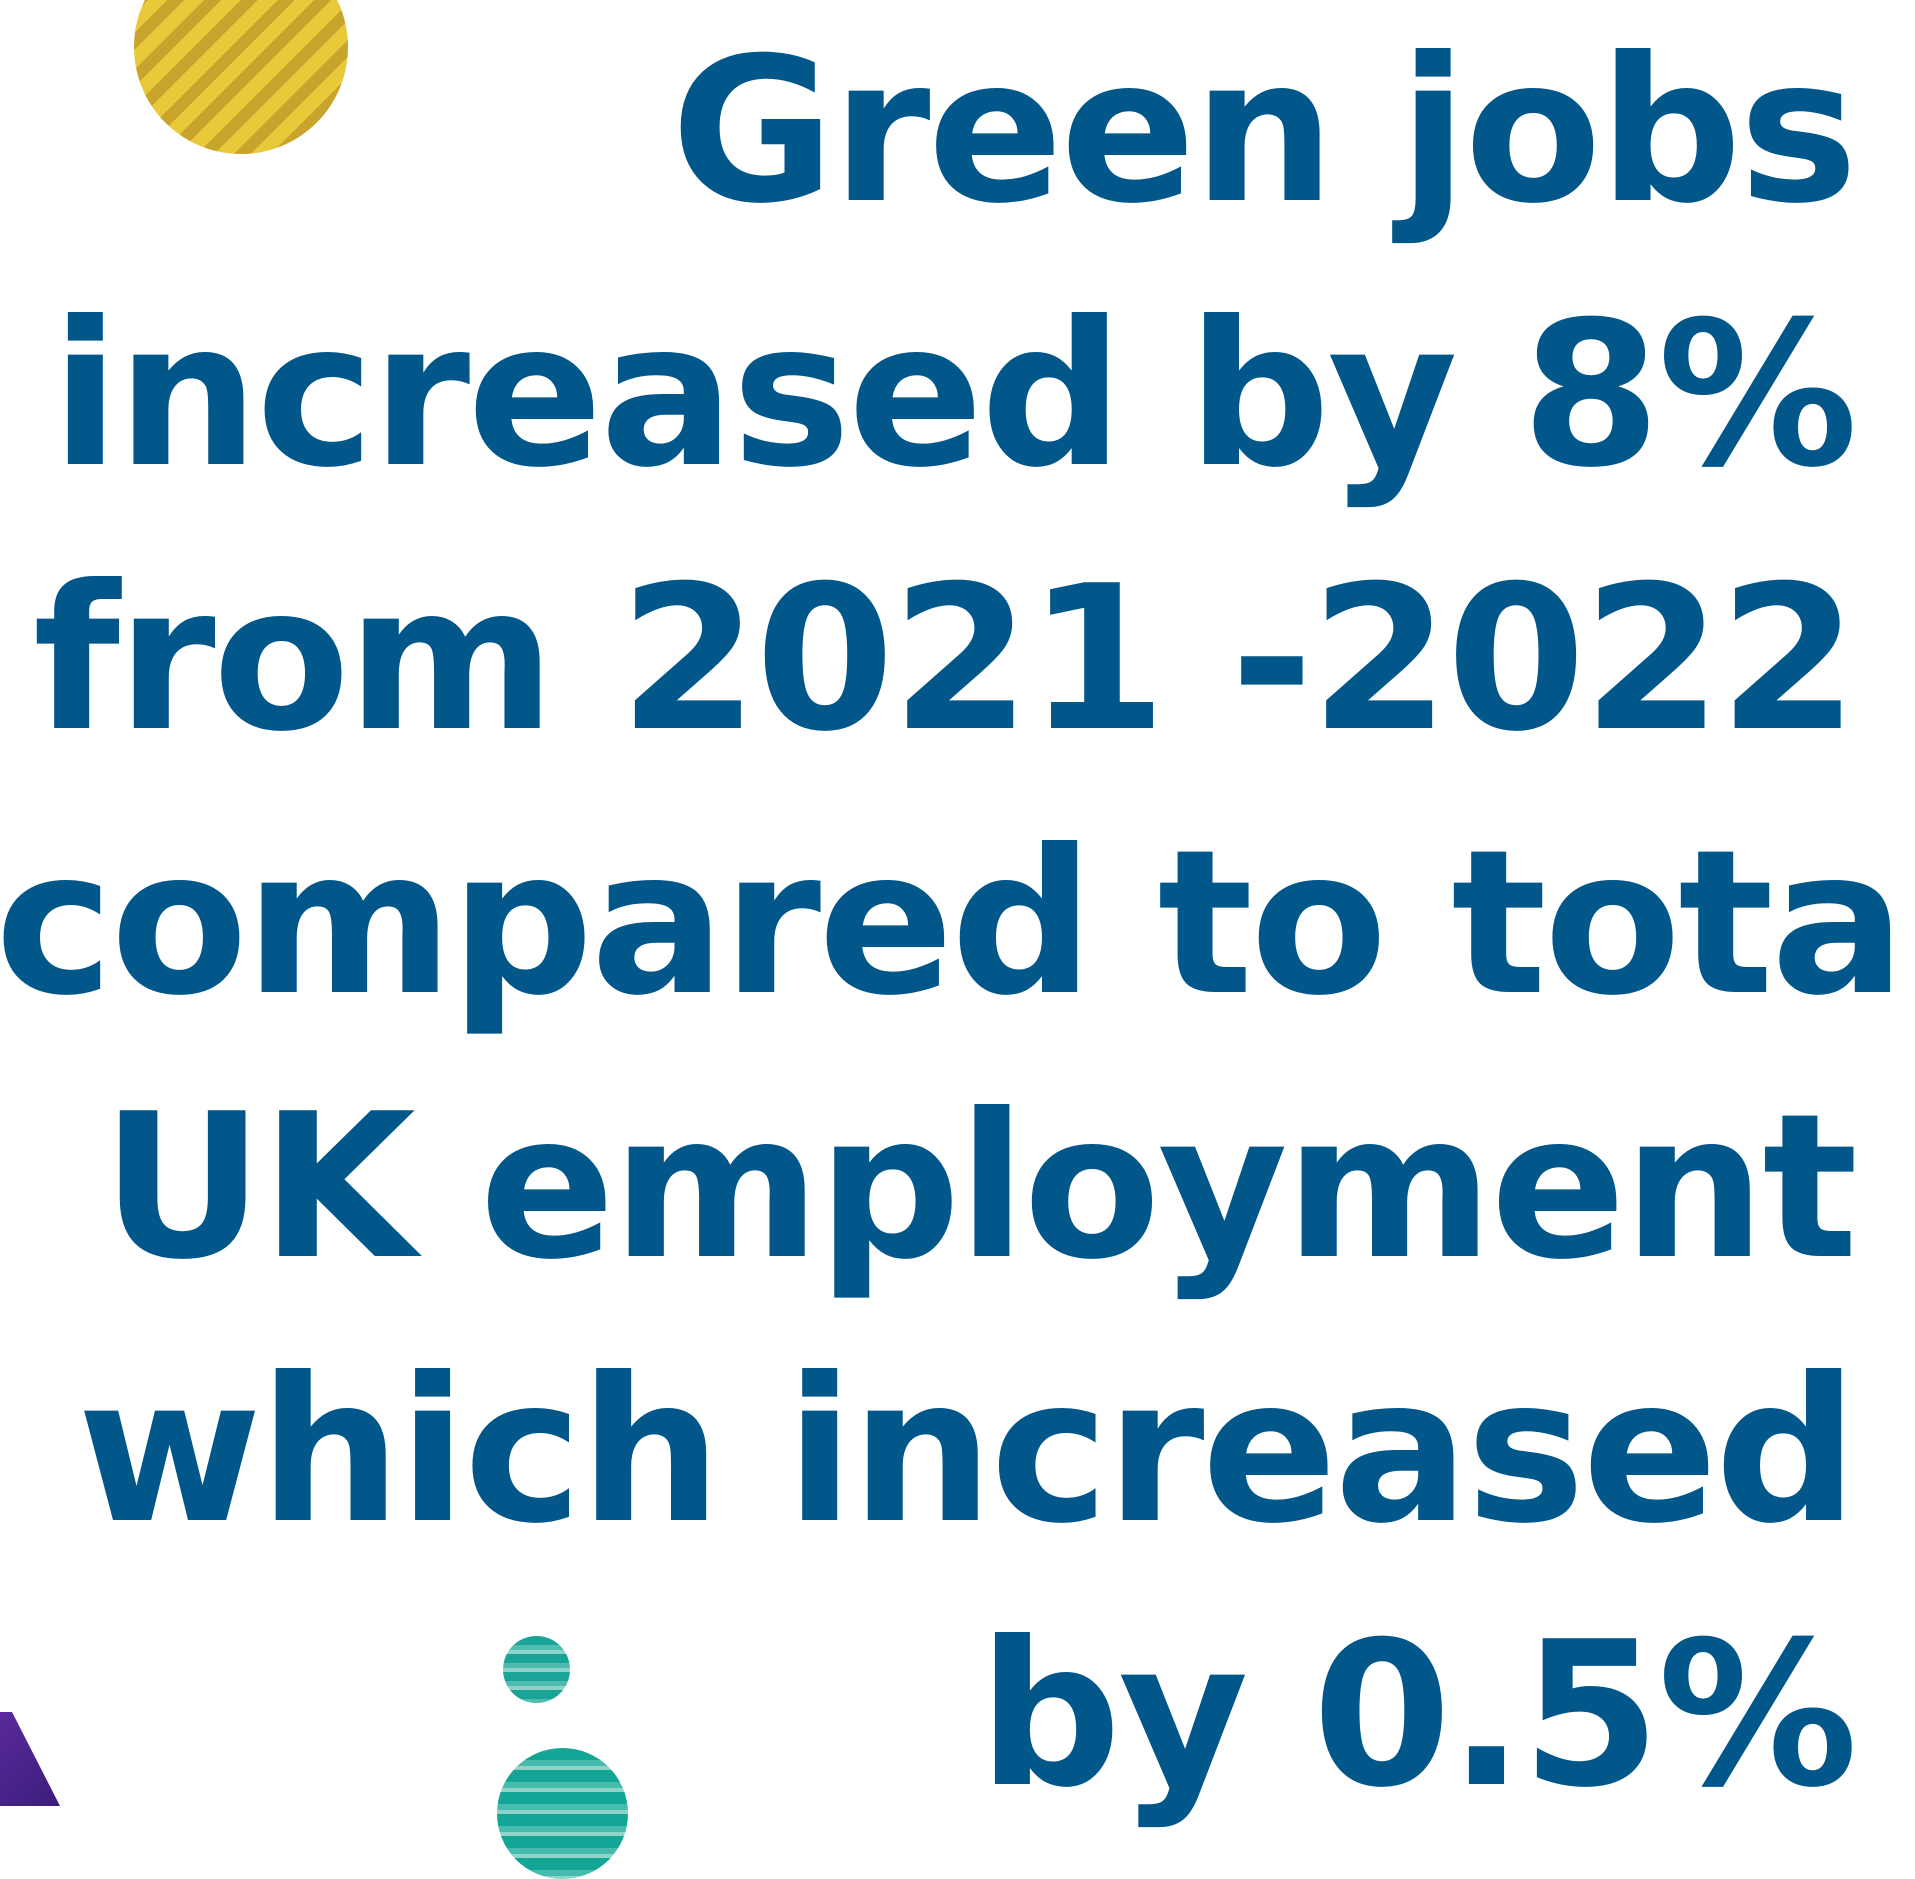 The image size is (1915, 1879). I want to click on statement-line-7: by 0.5%, so click(929, 1716).